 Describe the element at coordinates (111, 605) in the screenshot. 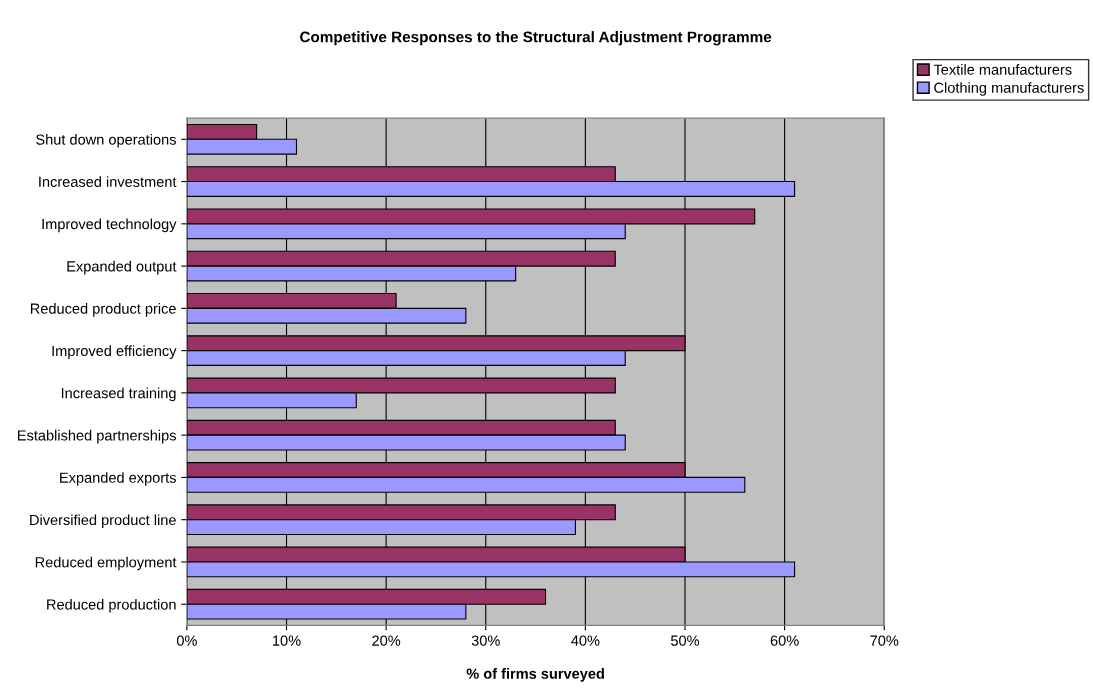

I see `y-tick-label: Reduced production` at that location.